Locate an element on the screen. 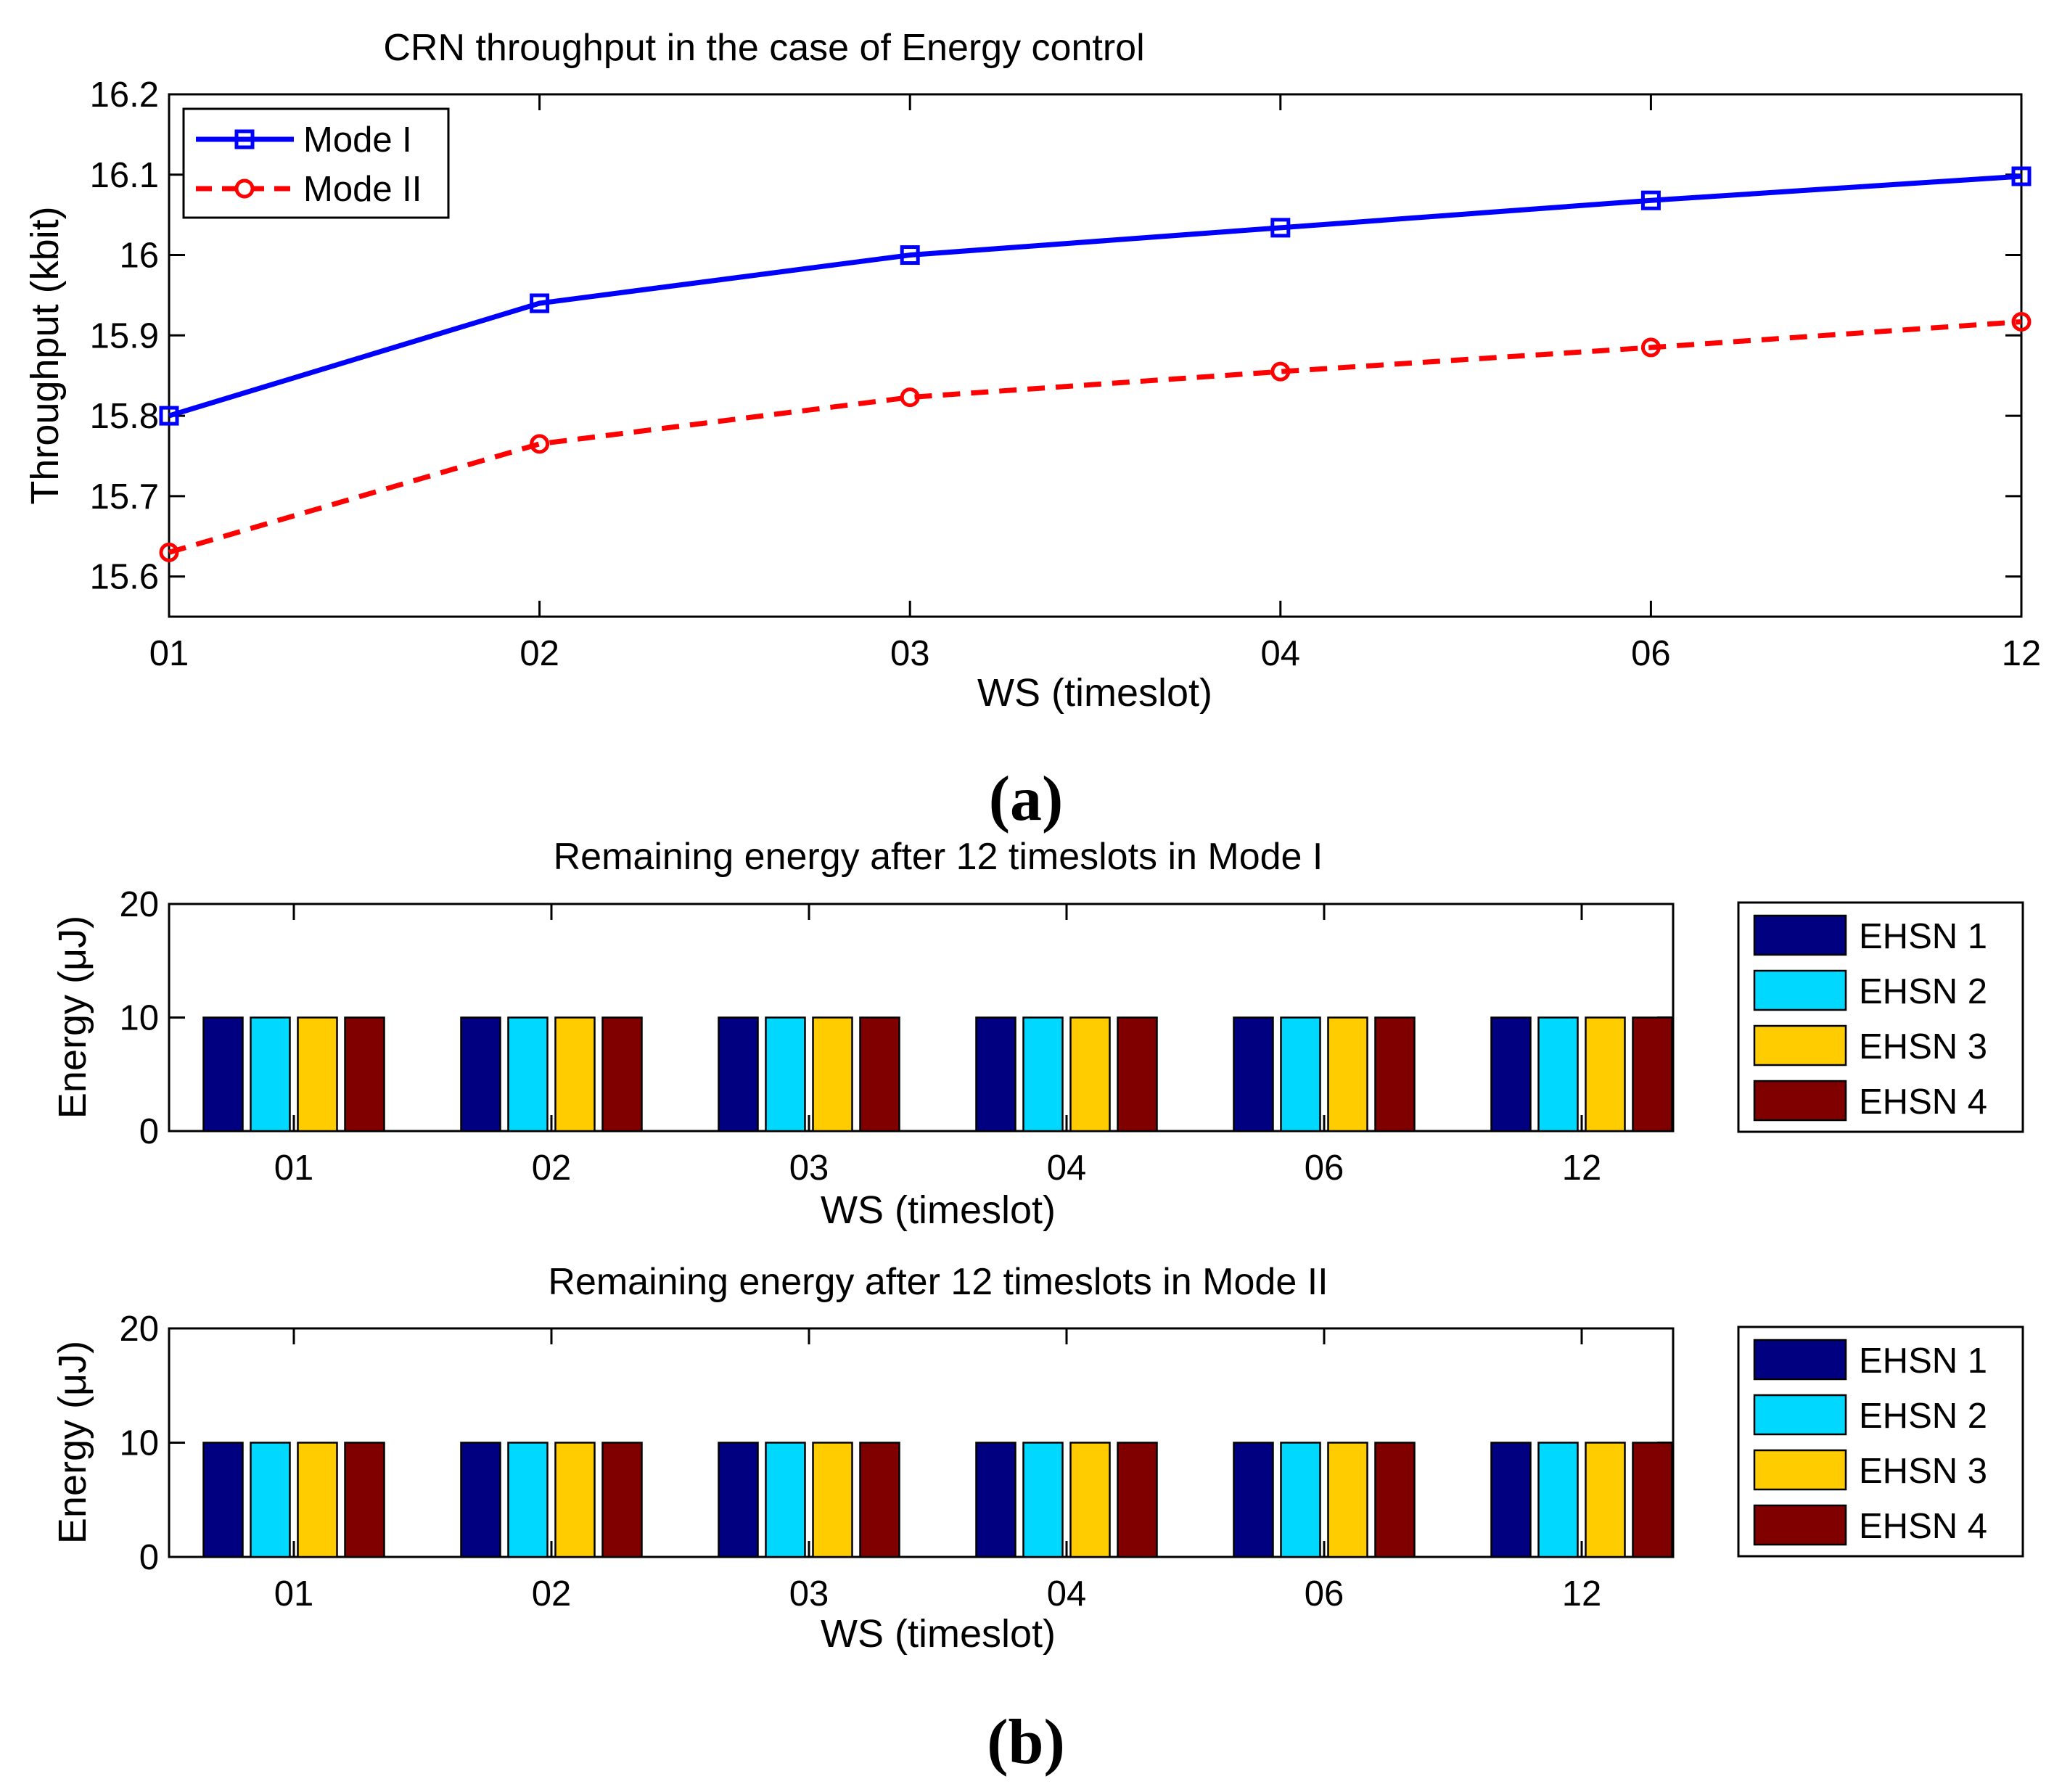  legend-item-mode-i: Mode I is located at coordinates (304, 140).